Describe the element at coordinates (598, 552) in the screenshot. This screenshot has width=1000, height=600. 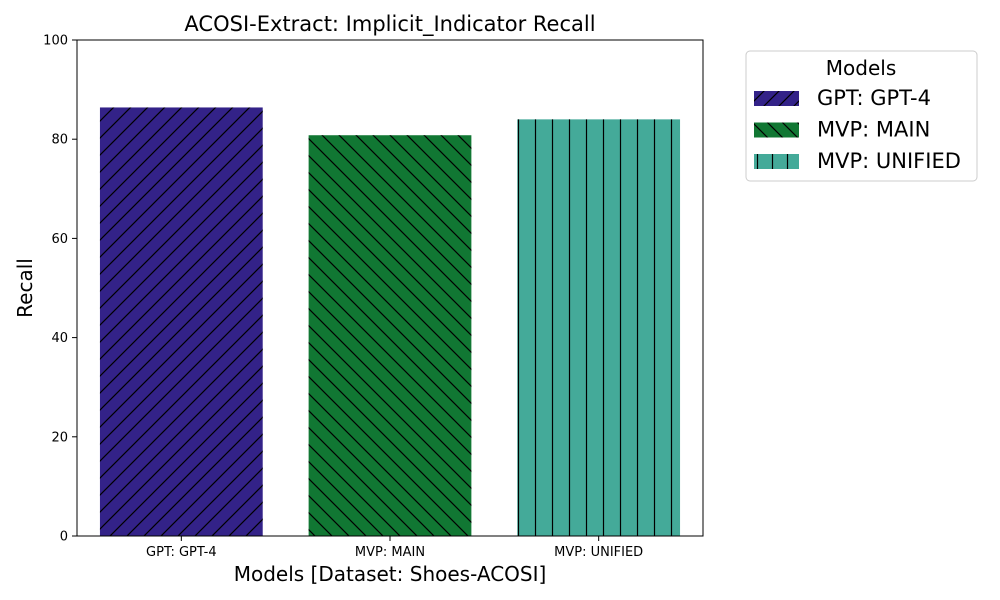
I see `x-tick-label: MVP: UNIFIED` at that location.